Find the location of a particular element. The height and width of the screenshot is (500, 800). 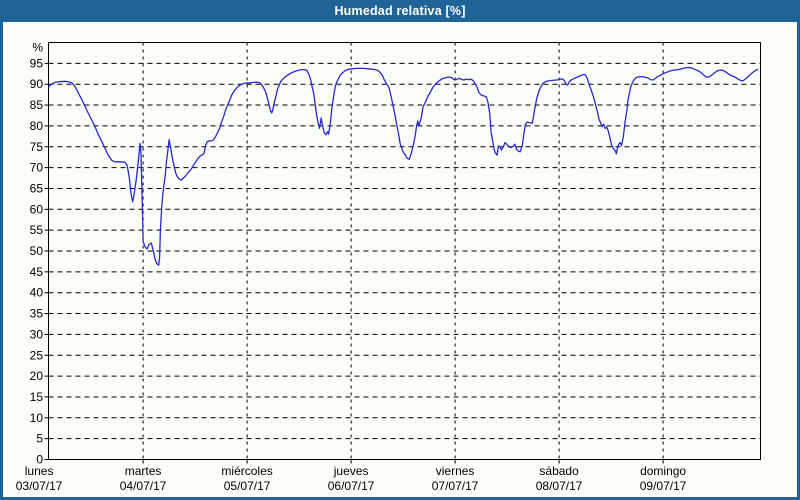

y-tick-label: 85 is located at coordinates (37, 105).